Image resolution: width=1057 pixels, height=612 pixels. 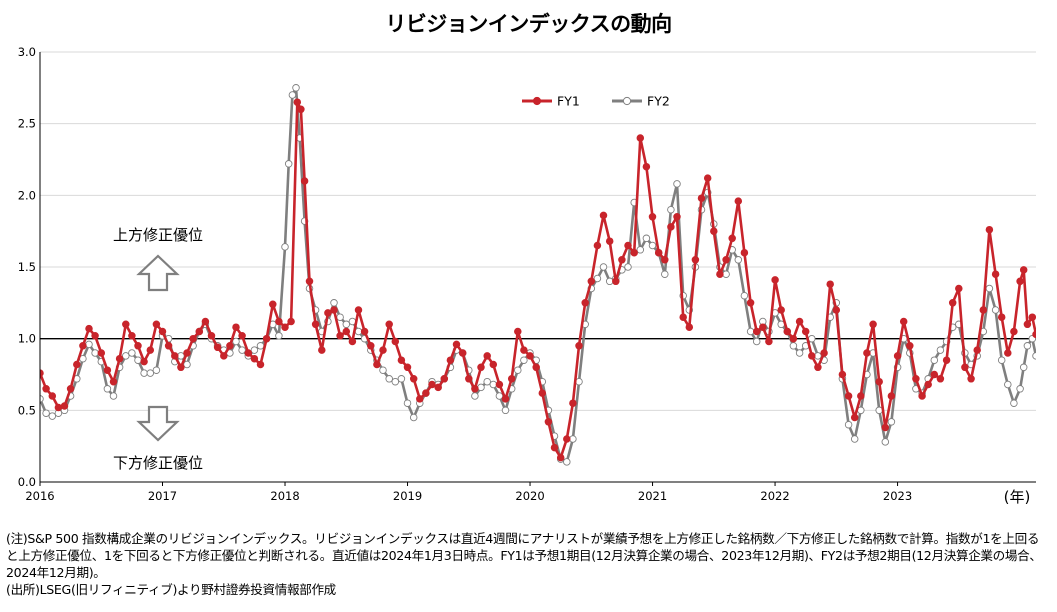 I want to click on y-axis: 0.0 0.5 1.0 1.5 2.0 2.5 3.0, so click(x=27, y=267).